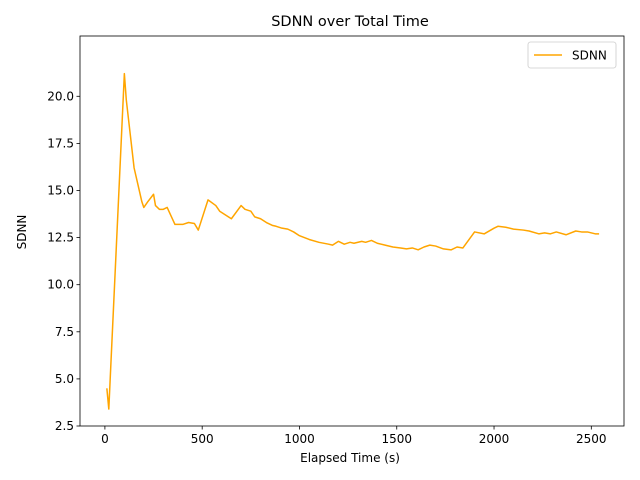  What do you see at coordinates (60, 190) in the screenshot?
I see `y-tick-label: 15.0` at bounding box center [60, 190].